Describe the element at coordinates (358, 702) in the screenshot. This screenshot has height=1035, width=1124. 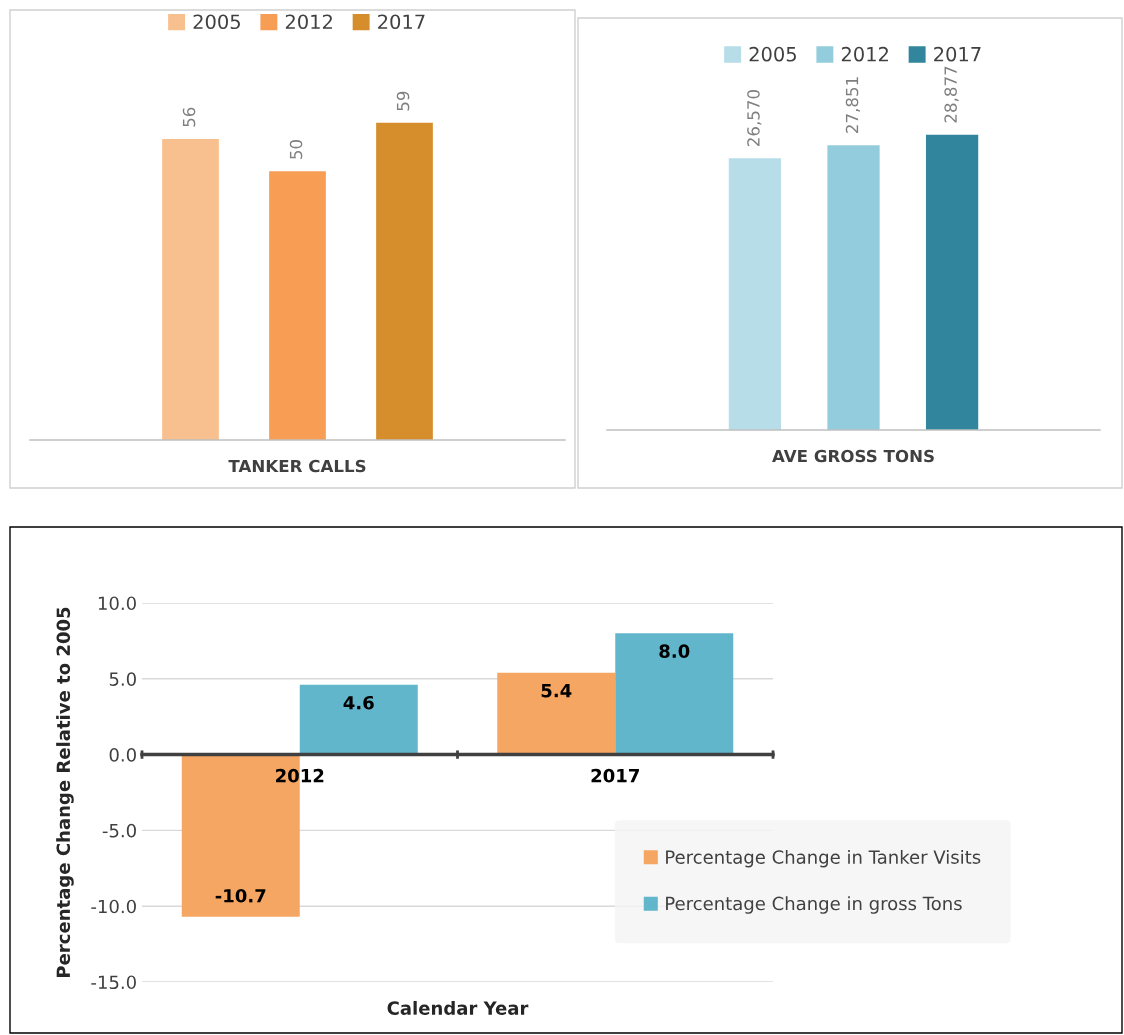
I see `data-label: 4.6` at that location.